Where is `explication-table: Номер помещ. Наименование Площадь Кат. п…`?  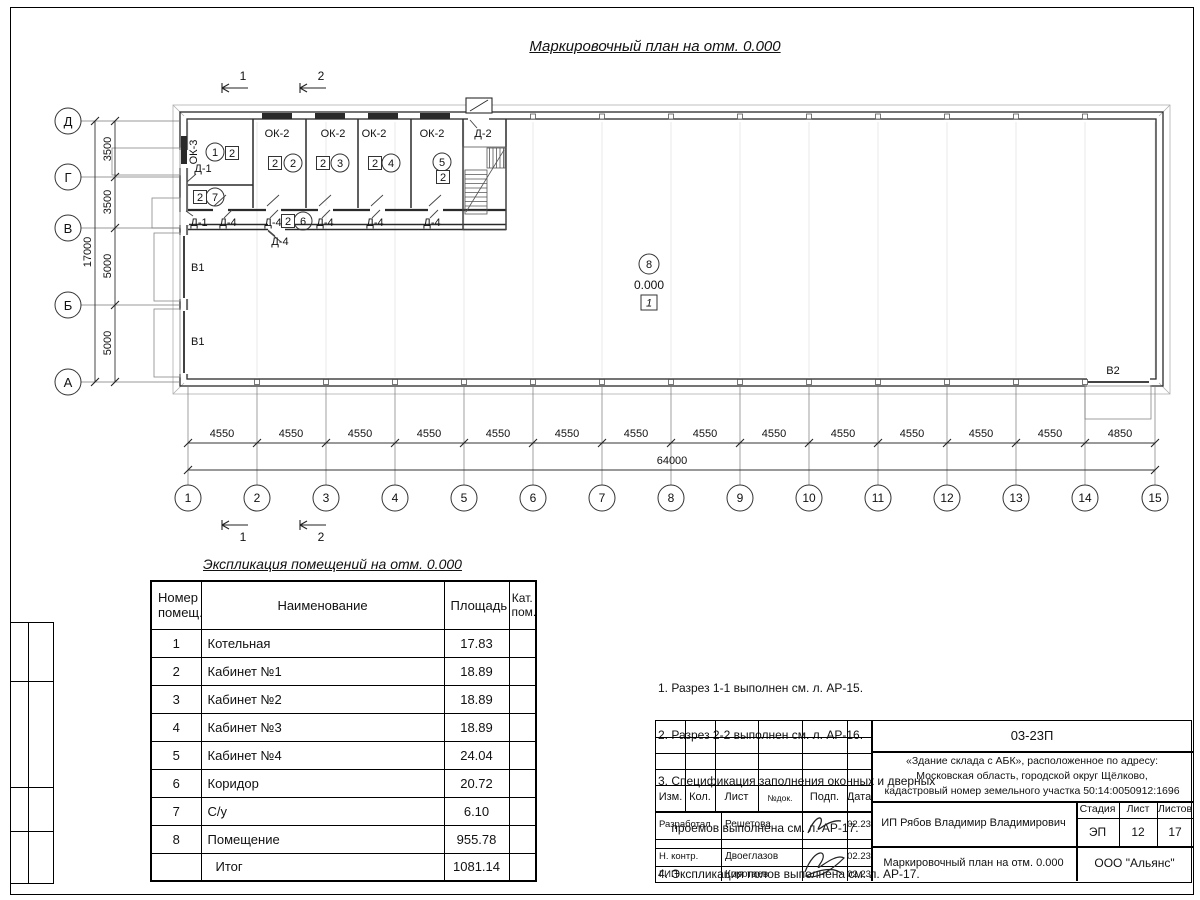
explication-table: Номер помещ. Наименование Площадь Кат. п… is located at coordinates (343, 731).